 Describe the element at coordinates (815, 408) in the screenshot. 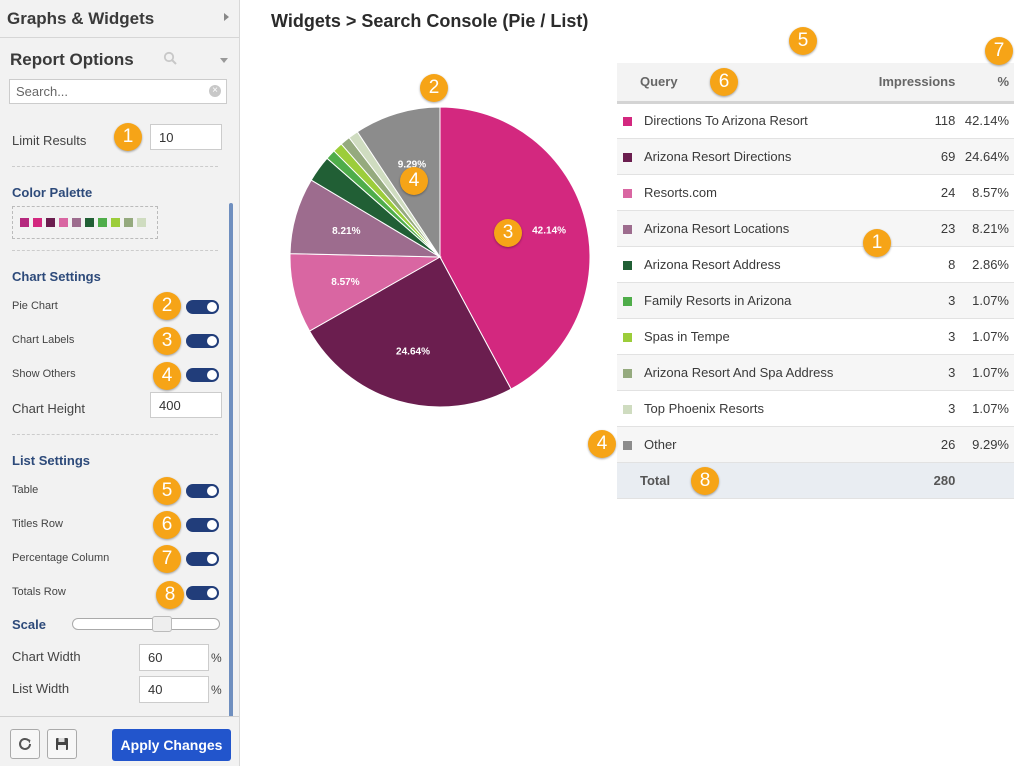

I see `table-row: Top Phoenix Resorts 3 1.07%` at that location.